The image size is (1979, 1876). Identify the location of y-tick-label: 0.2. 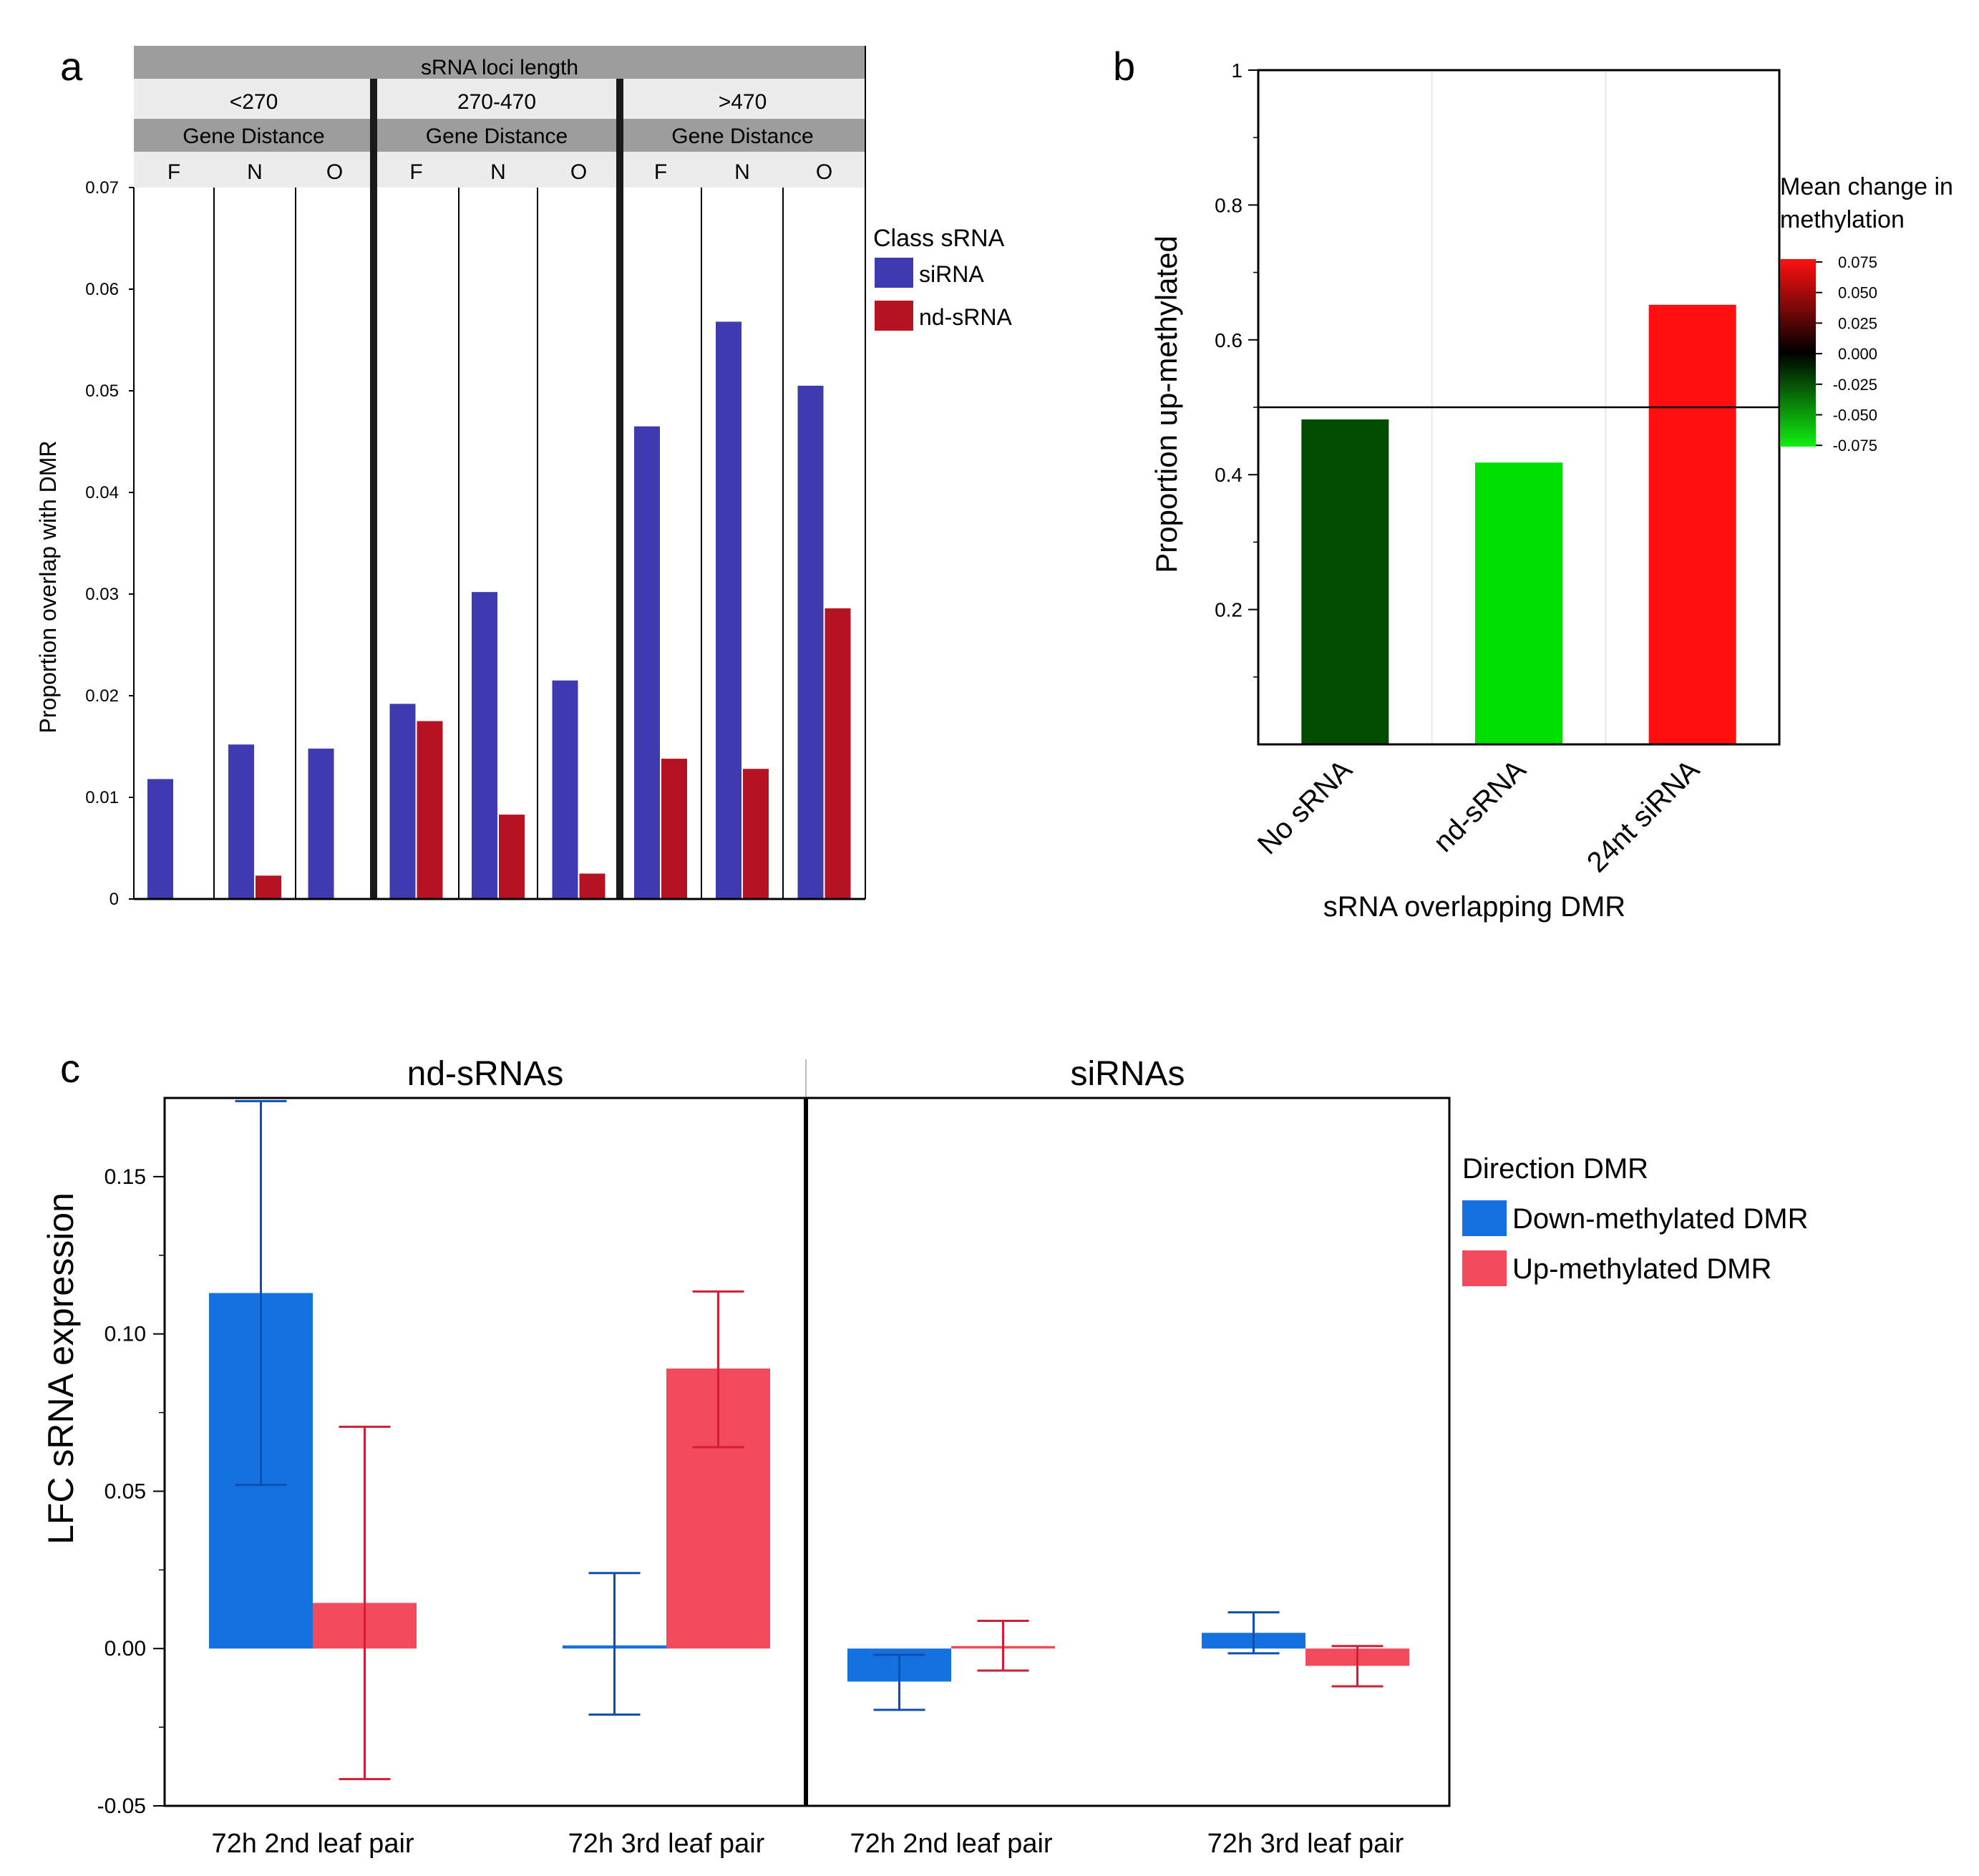
(1229, 610).